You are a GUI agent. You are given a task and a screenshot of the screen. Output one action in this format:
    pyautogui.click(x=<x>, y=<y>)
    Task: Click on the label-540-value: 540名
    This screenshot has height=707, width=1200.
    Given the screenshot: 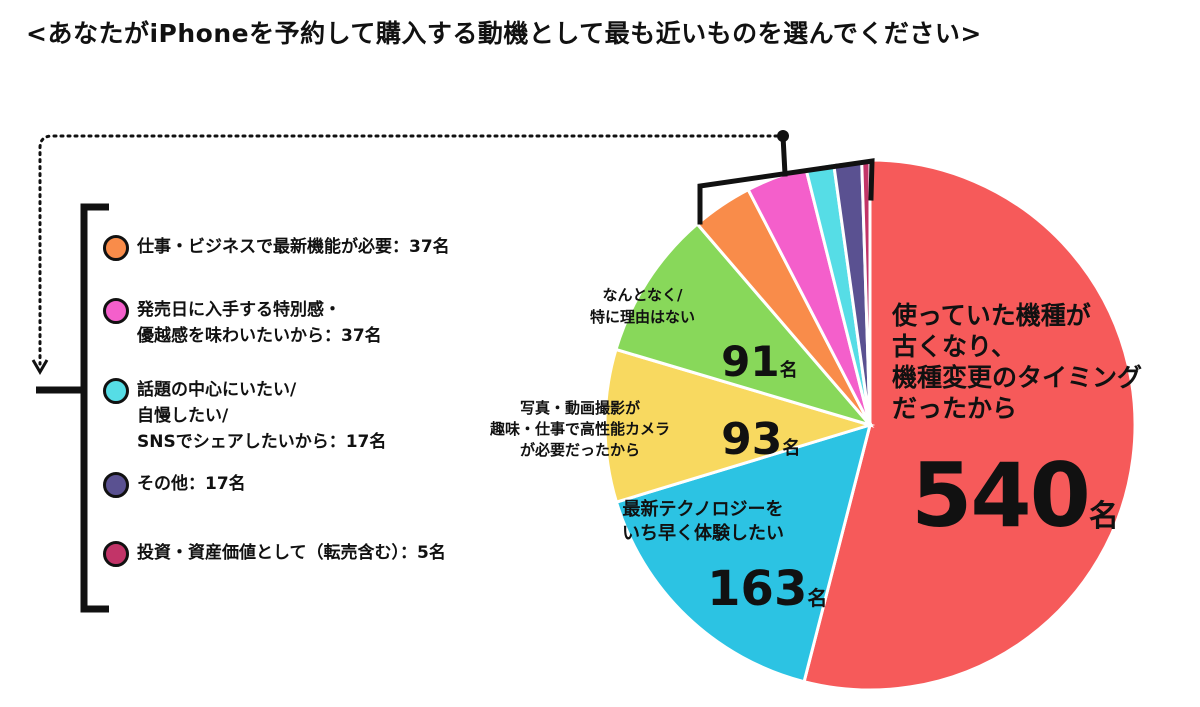 What is the action you would take?
    pyautogui.click(x=1009, y=486)
    